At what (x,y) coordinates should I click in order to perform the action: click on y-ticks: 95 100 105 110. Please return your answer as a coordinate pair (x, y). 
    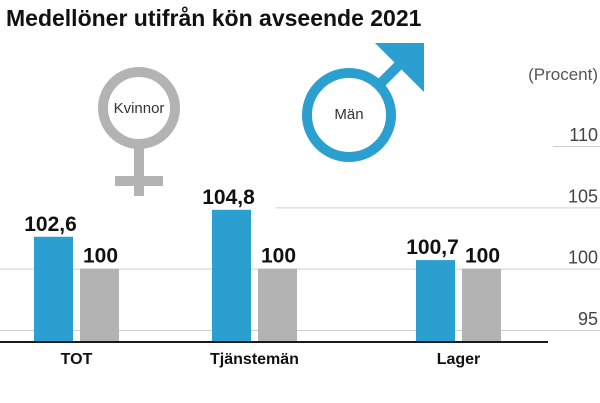
    Looking at the image, I should click on (583, 227).